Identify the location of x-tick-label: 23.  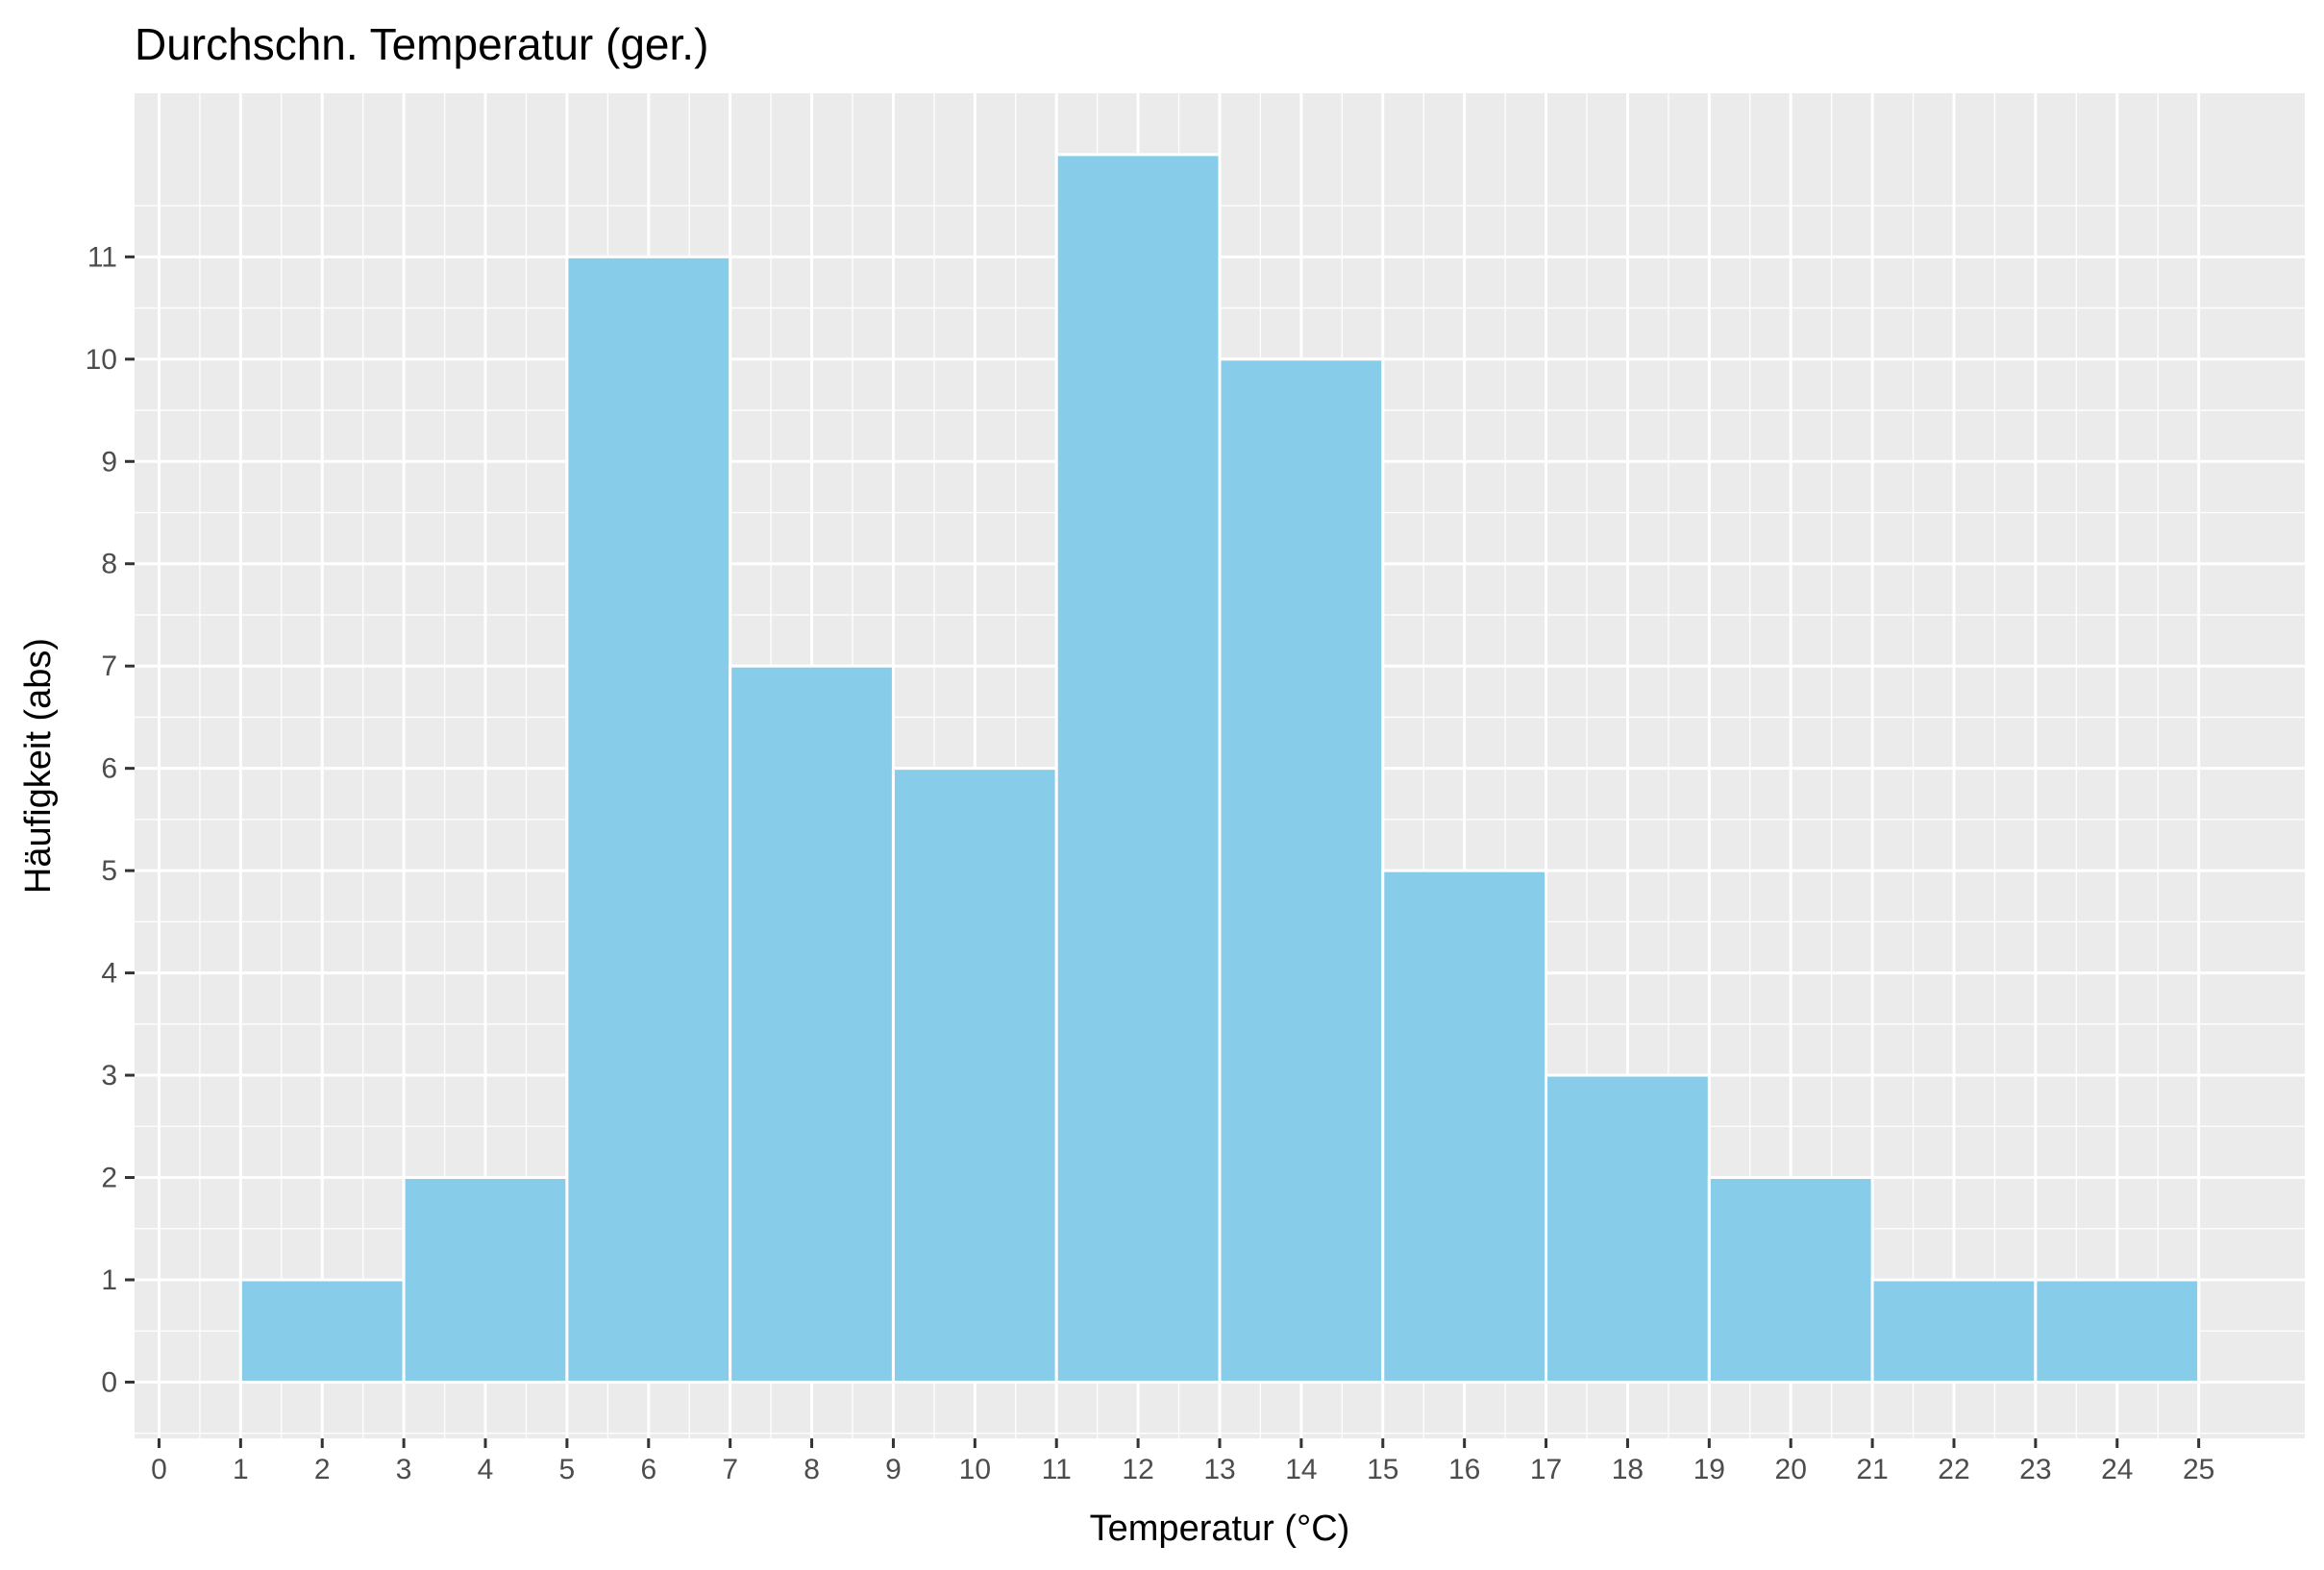
(2035, 1469).